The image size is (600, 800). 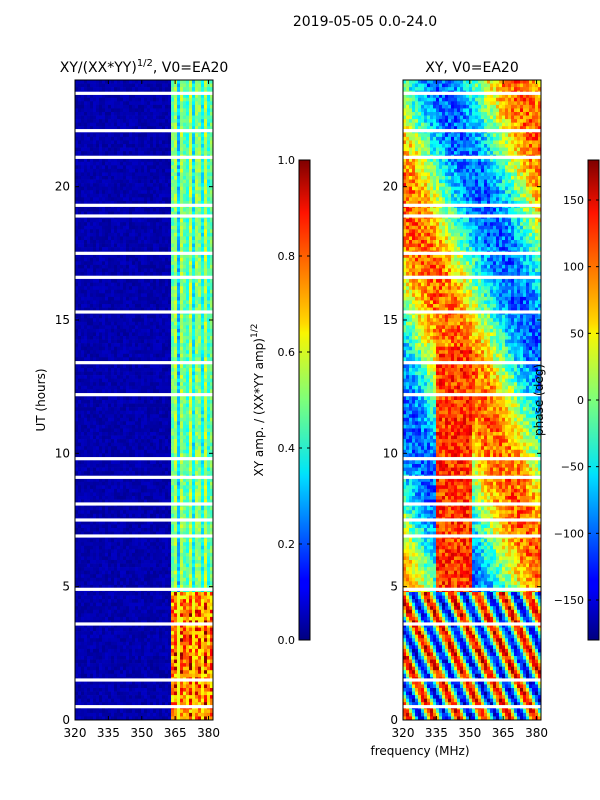 I want to click on phase-panel-title: XY, V0=EA20, so click(x=472, y=68).